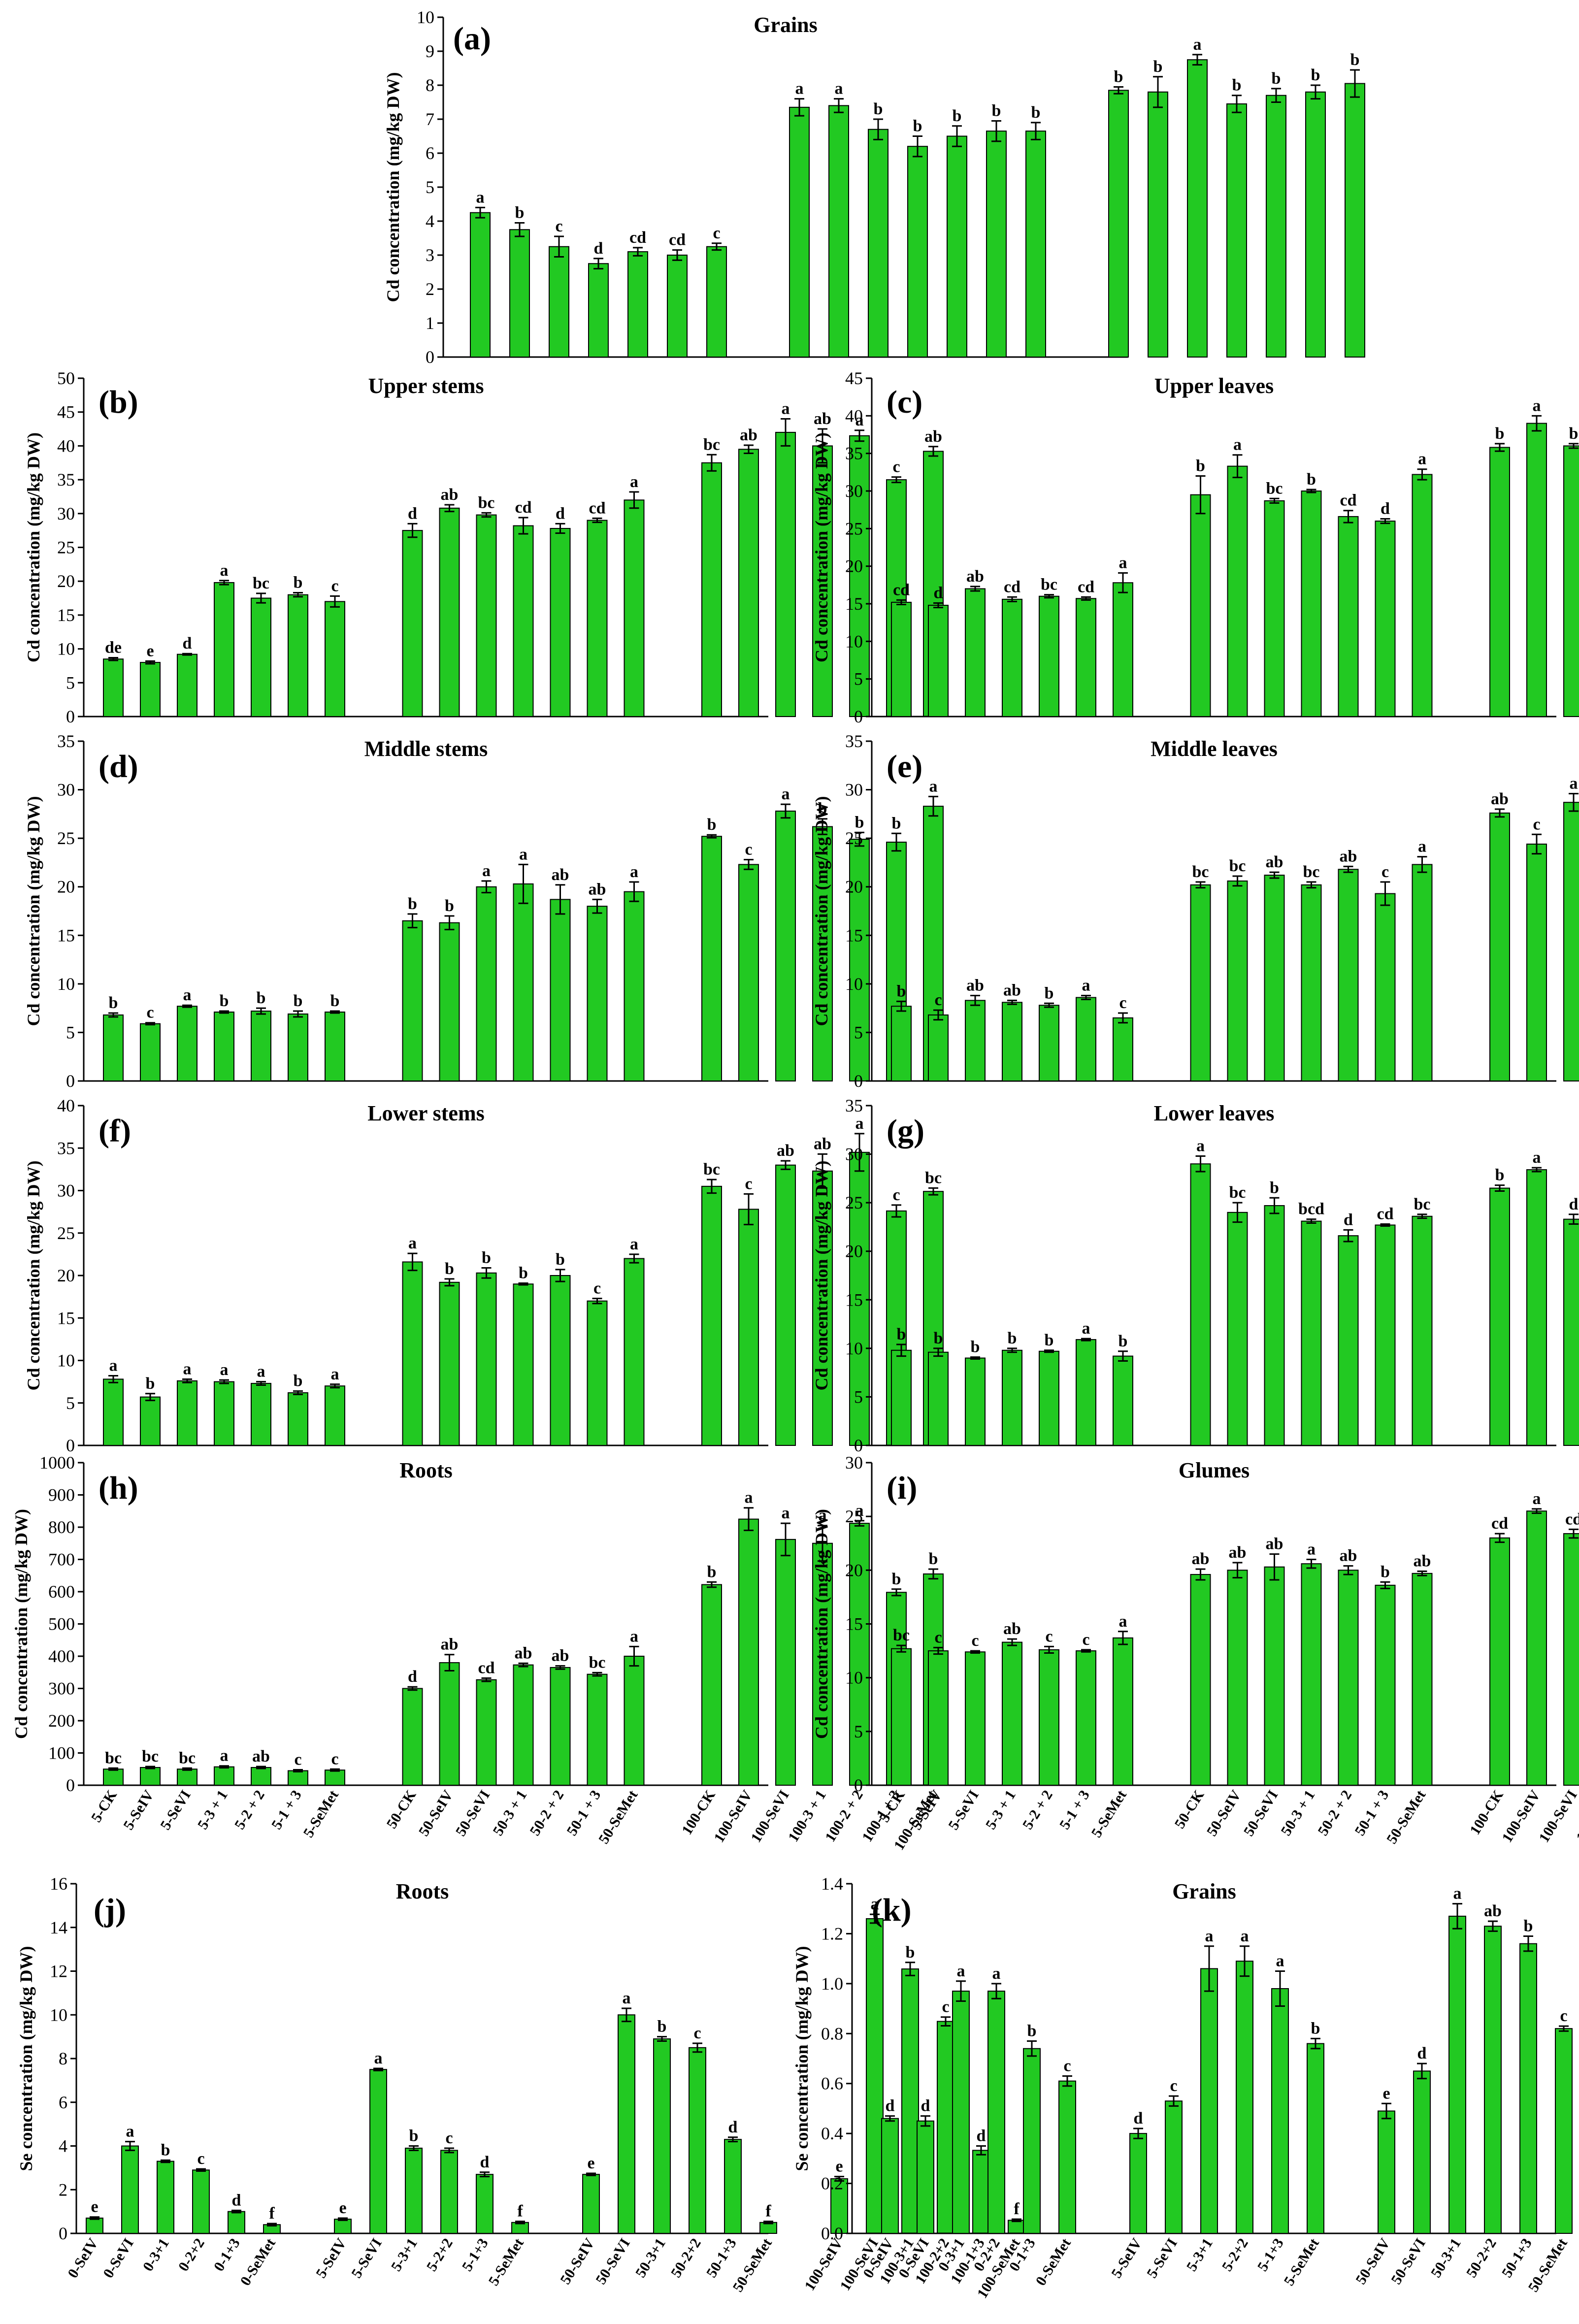  What do you see at coordinates (637, 238) in the screenshot?
I see `significance-letter: cd` at bounding box center [637, 238].